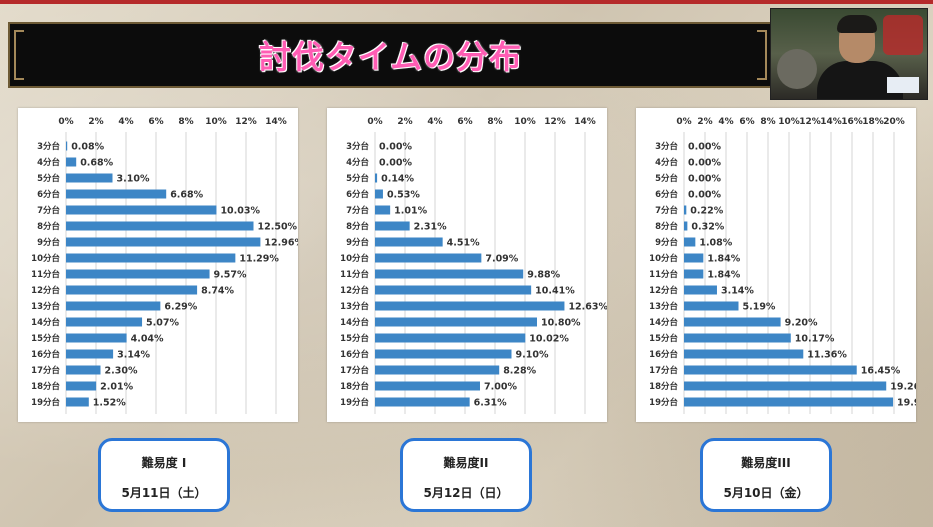 Image resolution: width=933 pixels, height=527 pixels. What do you see at coordinates (259, 259) in the screenshot?
I see `data-label: 11.29%` at bounding box center [259, 259].